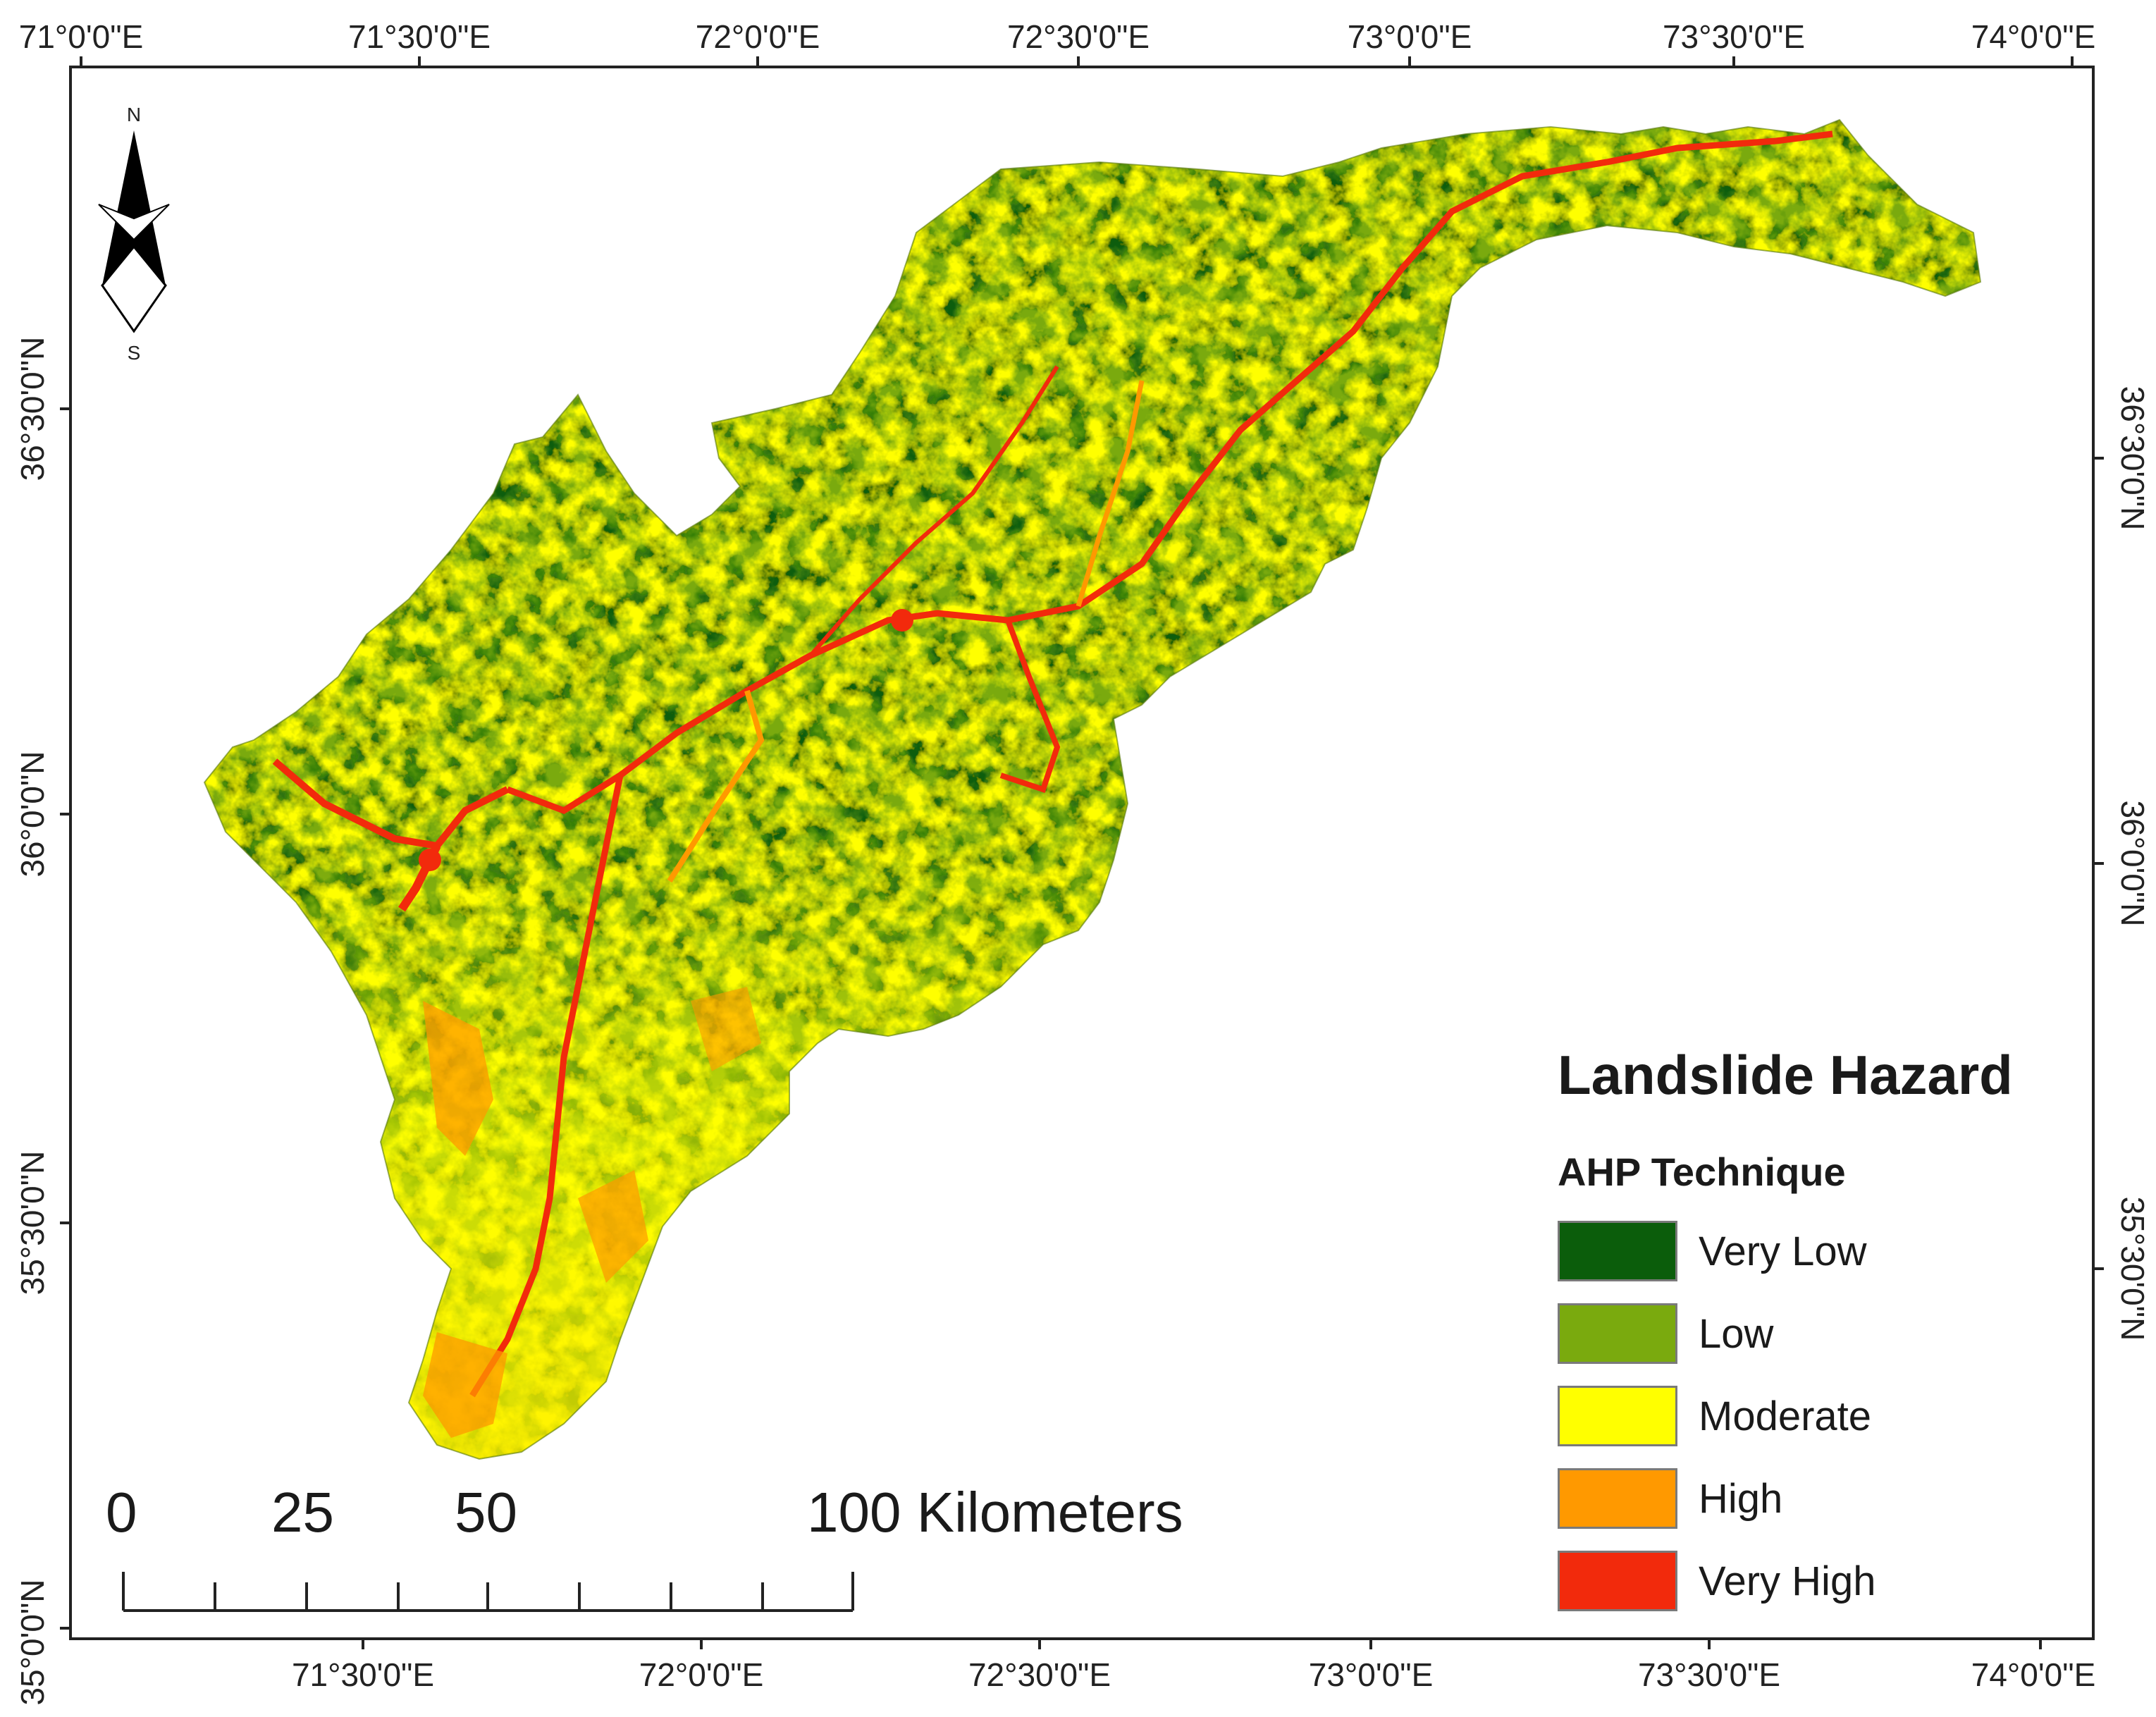 This screenshot has height=1717, width=2156. What do you see at coordinates (363, 1674) in the screenshot?
I see `bottom-lon-label: 71°30'0"E` at bounding box center [363, 1674].